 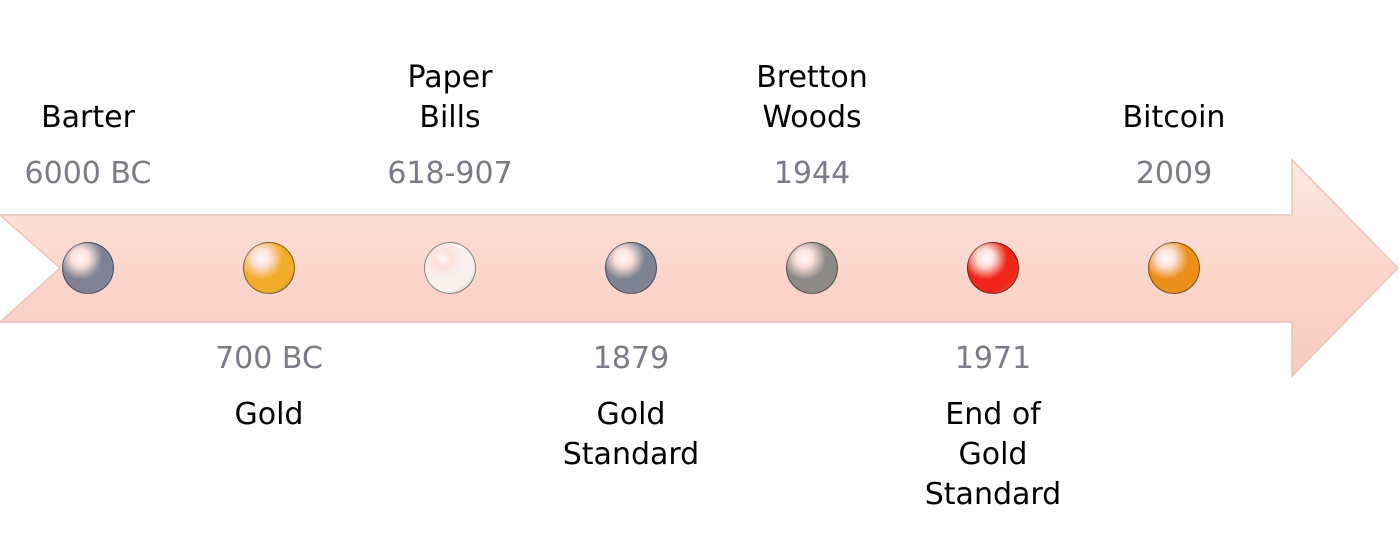 What do you see at coordinates (1174, 117) in the screenshot?
I see `event-label-6: Bitcoin` at bounding box center [1174, 117].